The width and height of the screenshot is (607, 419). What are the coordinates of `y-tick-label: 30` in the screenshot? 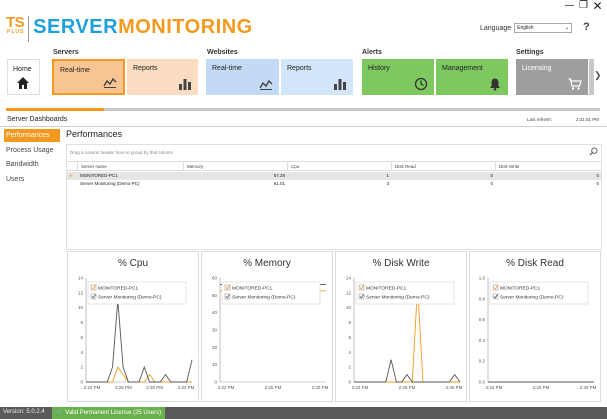 It's located at (215, 330).